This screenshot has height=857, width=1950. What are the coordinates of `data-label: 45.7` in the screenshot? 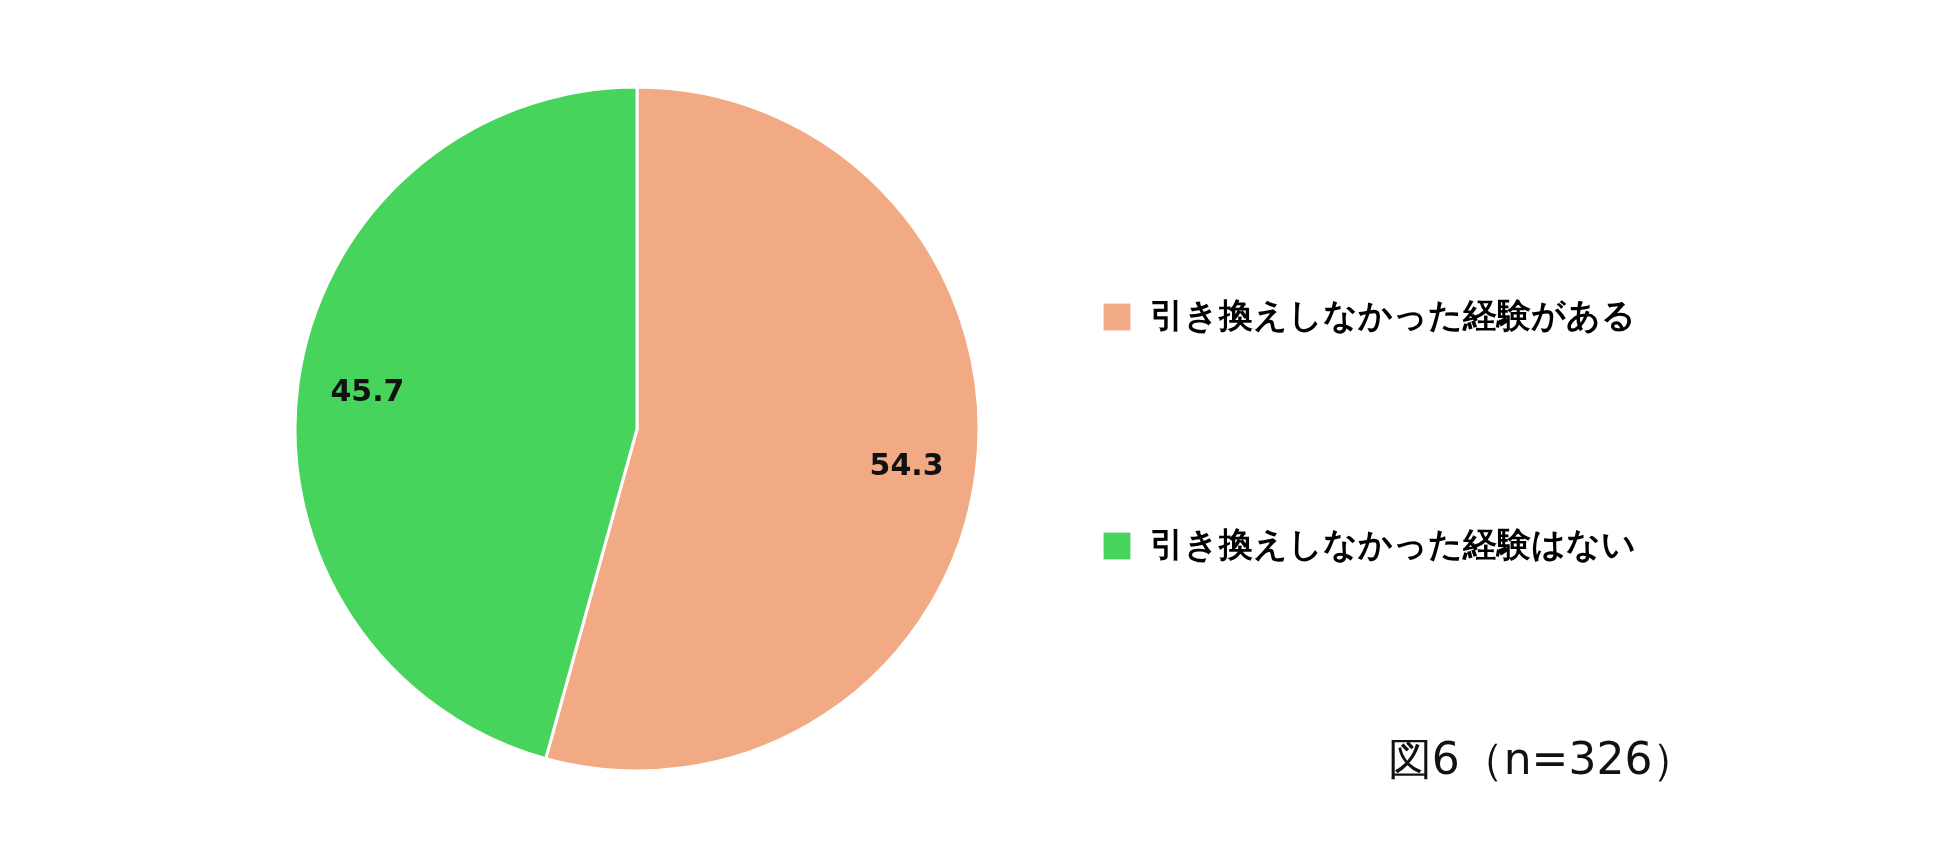 It's located at (367, 391).